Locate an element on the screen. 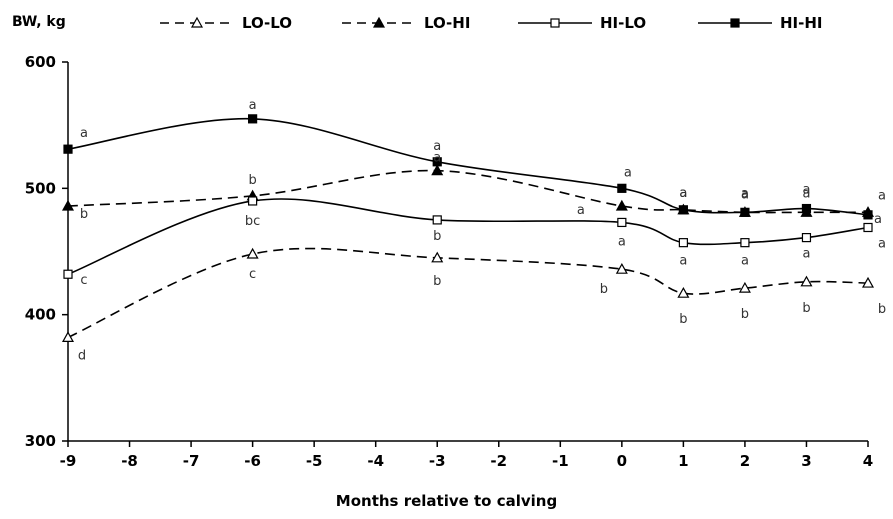  x-tick-label: -3 is located at coordinates (437, 461).